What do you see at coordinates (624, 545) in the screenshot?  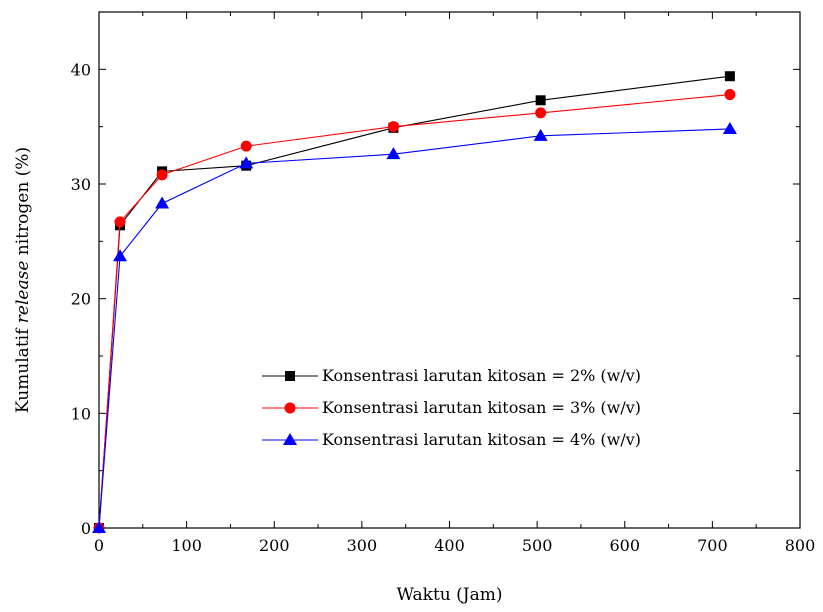 I see `x-tick-label: 600` at bounding box center [624, 545].